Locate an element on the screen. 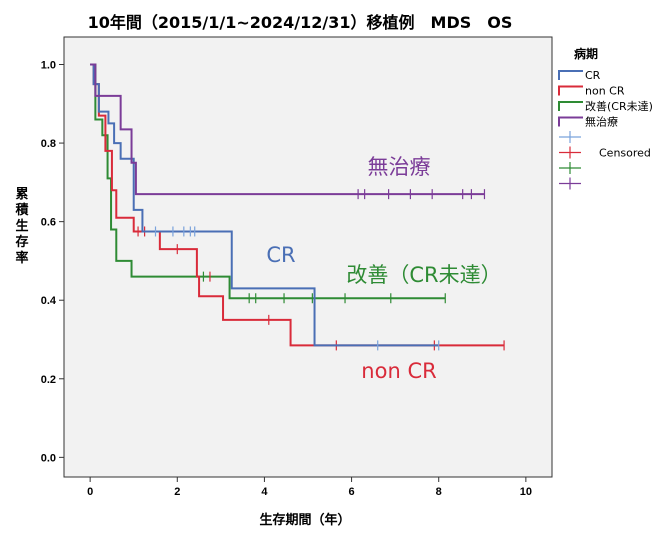 This screenshot has height=537, width=671. series-annotation: non CR is located at coordinates (398, 371).